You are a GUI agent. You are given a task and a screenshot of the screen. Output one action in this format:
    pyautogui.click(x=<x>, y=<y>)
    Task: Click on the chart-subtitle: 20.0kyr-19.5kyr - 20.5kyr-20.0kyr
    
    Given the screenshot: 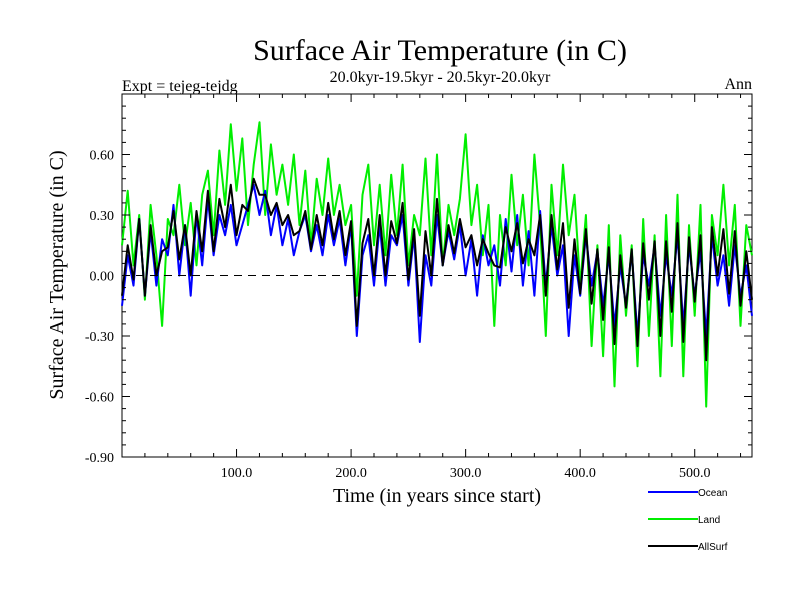 What is the action you would take?
    pyautogui.click(x=440, y=77)
    